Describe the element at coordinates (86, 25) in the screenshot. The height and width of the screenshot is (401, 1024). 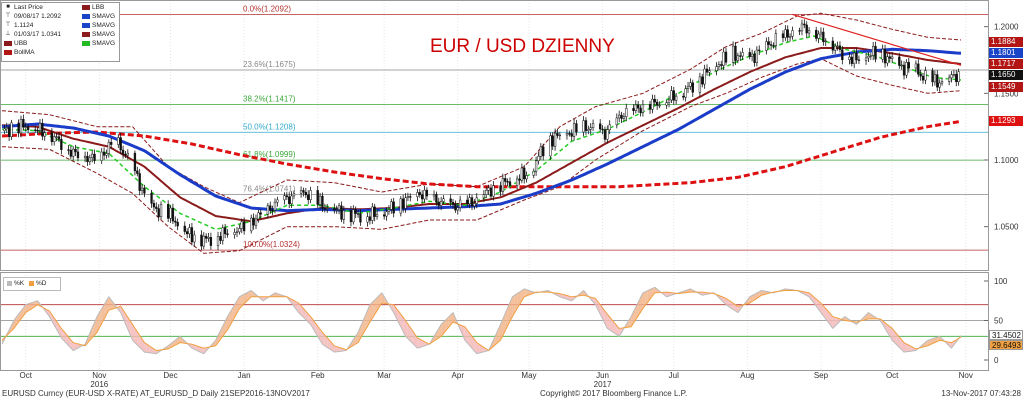
I see `legend-swatch-icon` at that location.